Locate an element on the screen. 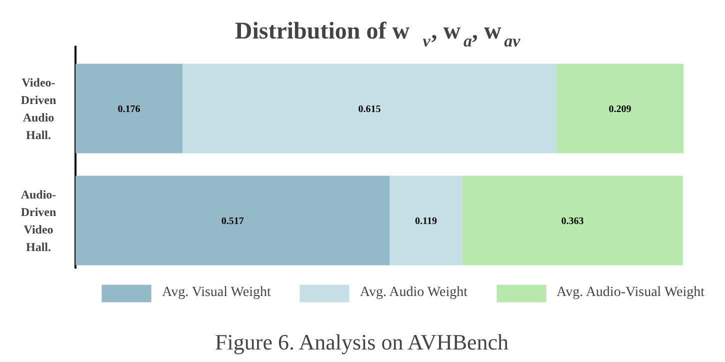 The image size is (725, 362). data-label: 0.119 is located at coordinates (426, 221).